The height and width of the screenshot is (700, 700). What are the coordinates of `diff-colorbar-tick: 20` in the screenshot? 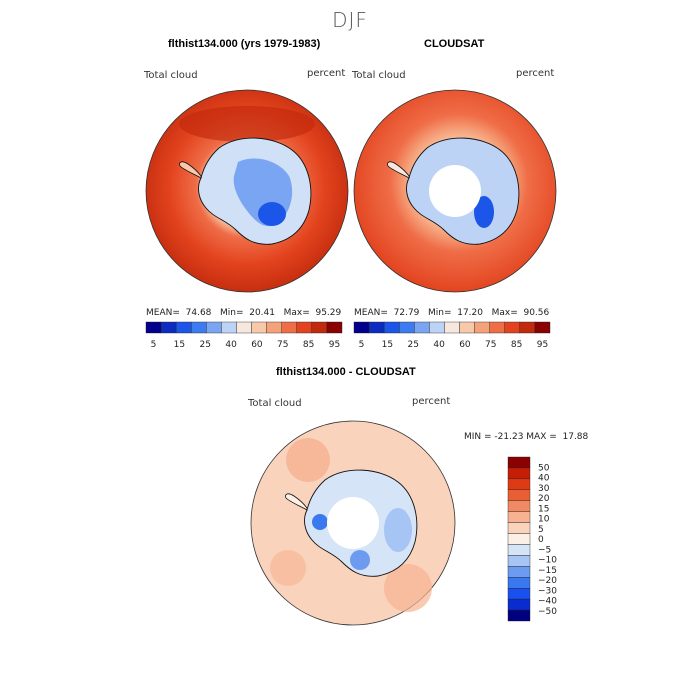 It's located at (544, 499).